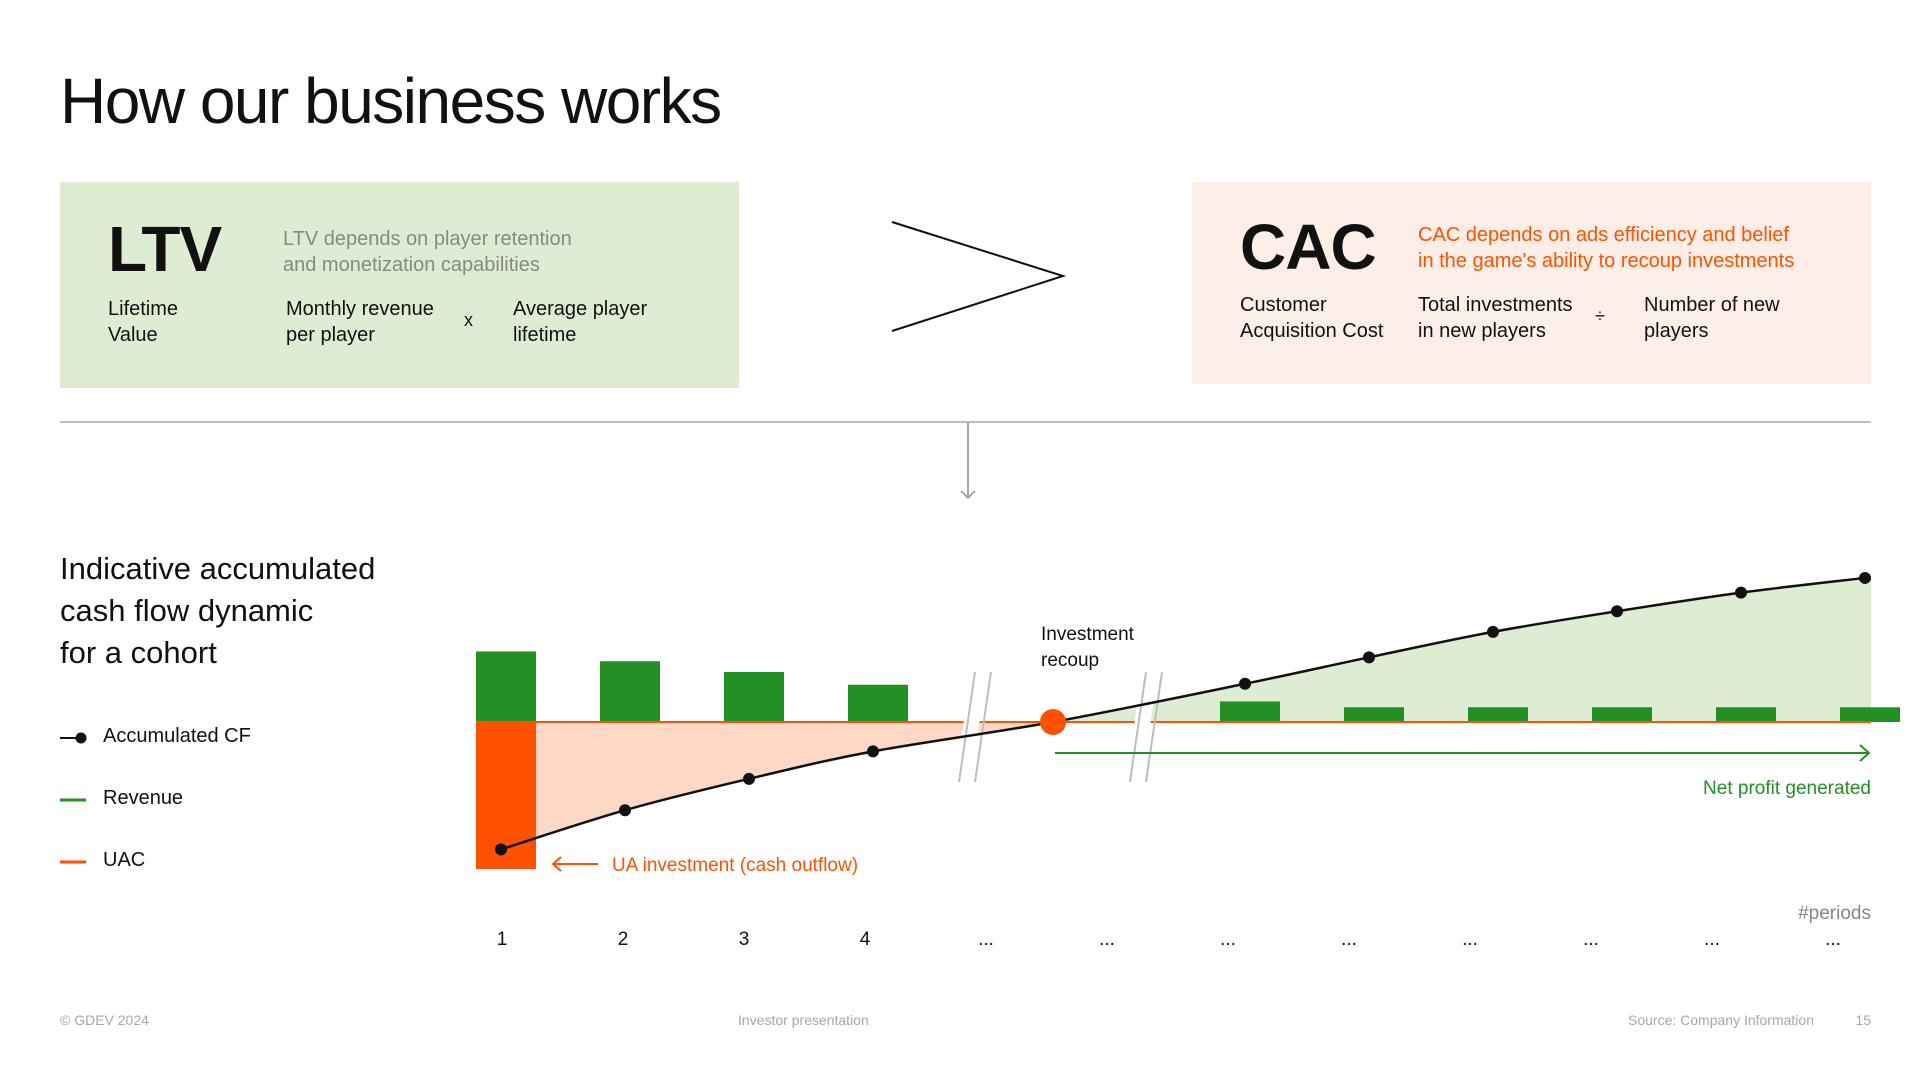  I want to click on ua-investment-label: UA investment (cash outflow), so click(735, 865).